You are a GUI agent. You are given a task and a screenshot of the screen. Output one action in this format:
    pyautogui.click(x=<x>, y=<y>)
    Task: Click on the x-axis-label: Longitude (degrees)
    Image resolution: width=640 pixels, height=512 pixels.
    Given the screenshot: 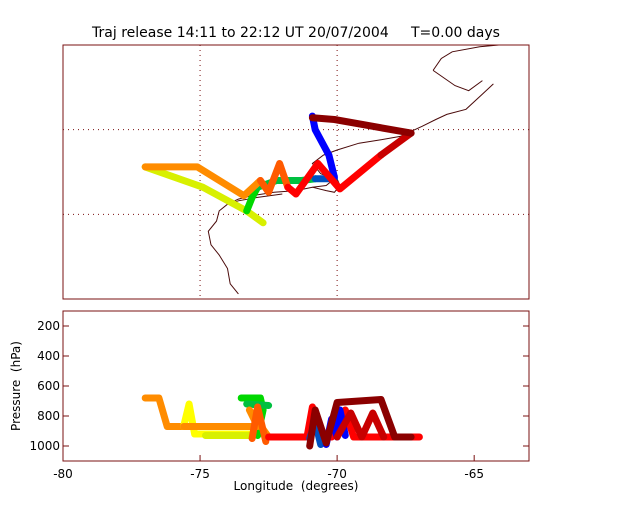 What is the action you would take?
    pyautogui.click(x=296, y=486)
    